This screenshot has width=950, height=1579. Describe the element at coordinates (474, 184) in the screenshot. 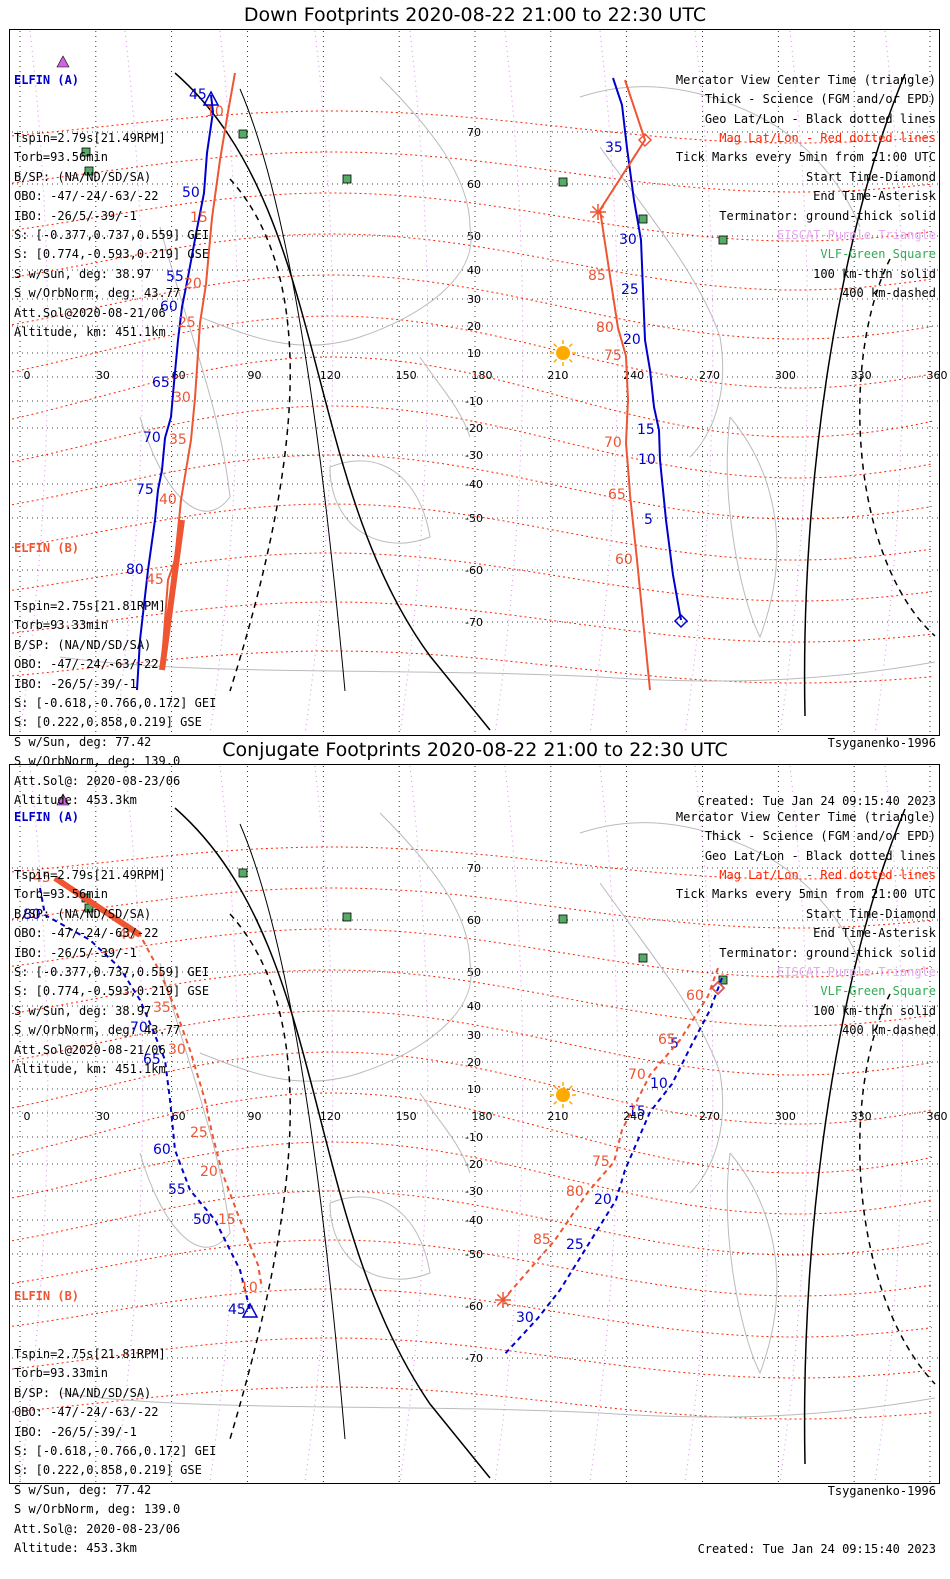

I see `lat-label: 60` at that location.